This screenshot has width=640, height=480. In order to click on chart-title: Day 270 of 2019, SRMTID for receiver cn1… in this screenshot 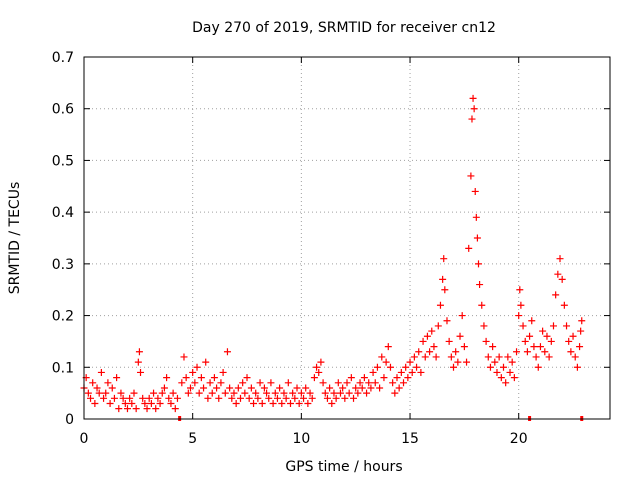, I will do `click(344, 28)`.